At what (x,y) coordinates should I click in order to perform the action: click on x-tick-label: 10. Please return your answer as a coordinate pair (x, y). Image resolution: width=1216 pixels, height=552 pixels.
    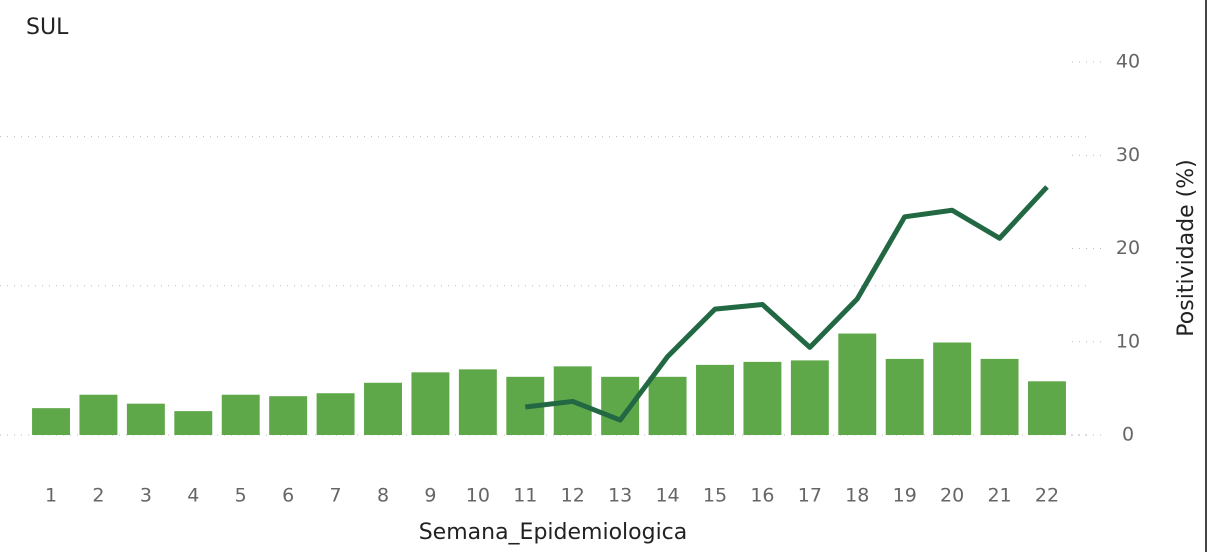
    Looking at the image, I should click on (478, 496).